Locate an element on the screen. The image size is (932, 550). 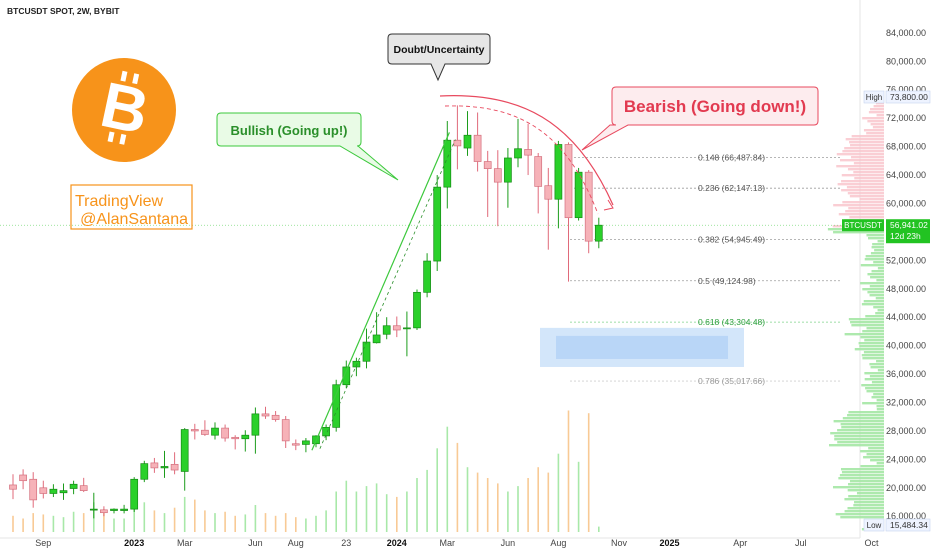
doubt-label: Doubt/Uncertainty is located at coordinates (438, 50).